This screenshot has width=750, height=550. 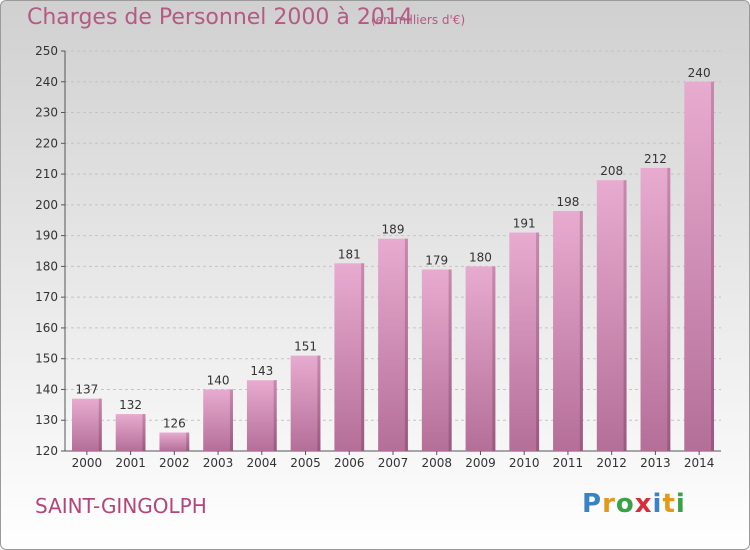 I want to click on bar-value-label: 208, so click(x=611, y=171).